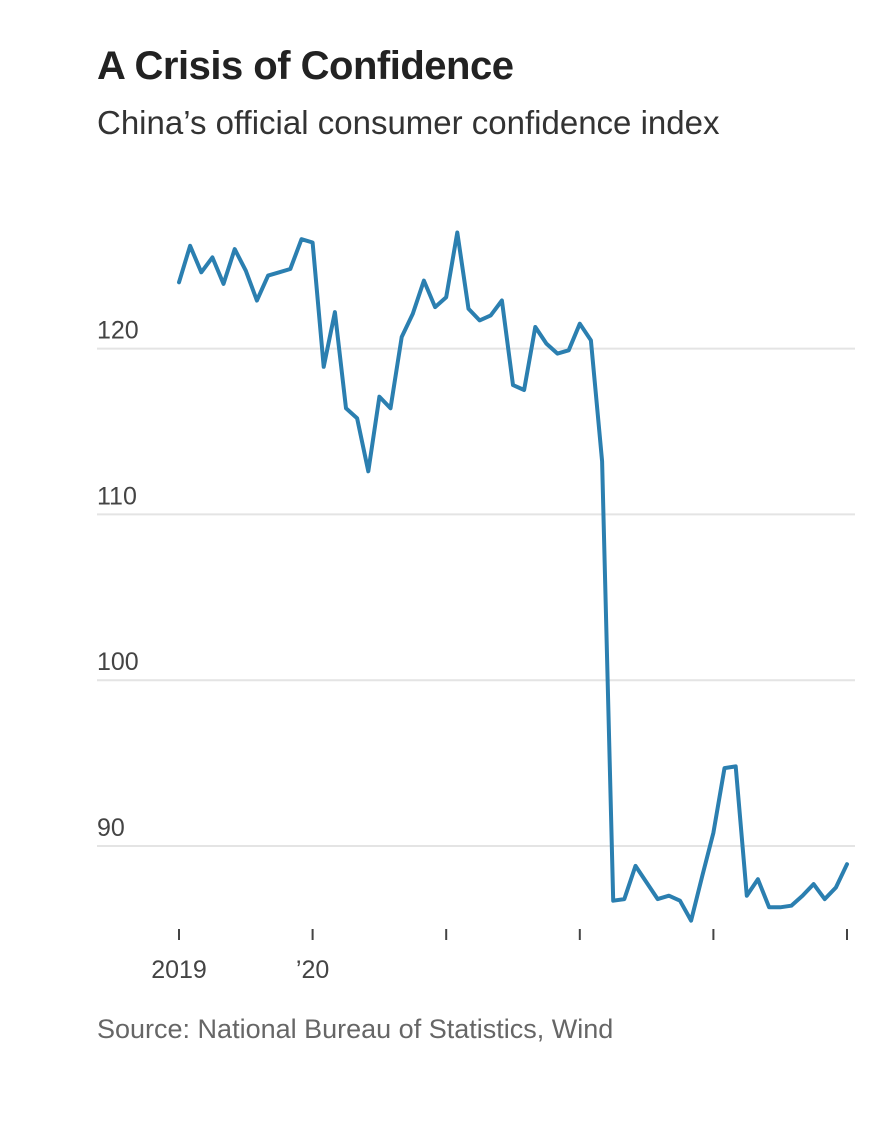  Describe the element at coordinates (118, 579) in the screenshot. I see `y-axis-labels: 90 100 110 120` at that location.